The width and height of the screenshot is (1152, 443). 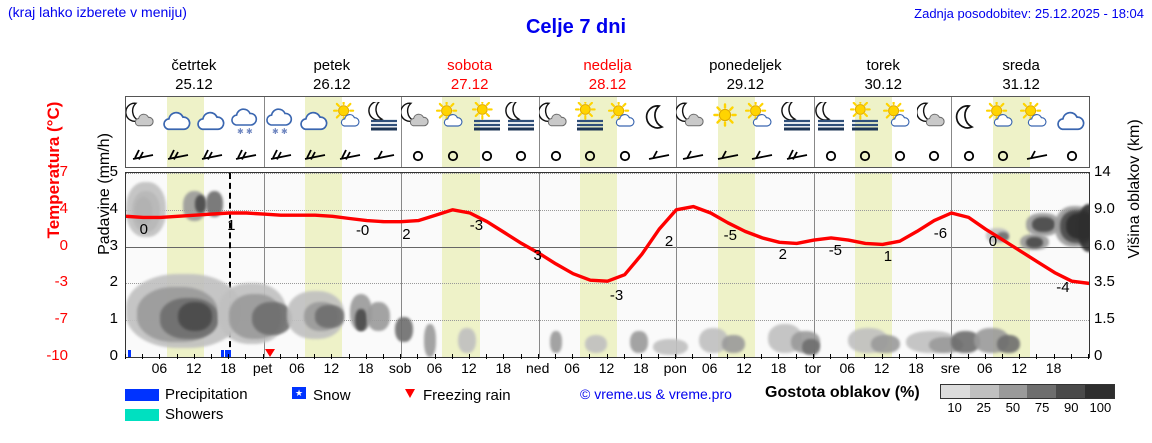 I want to click on day-name: sobota, so click(x=470, y=65).